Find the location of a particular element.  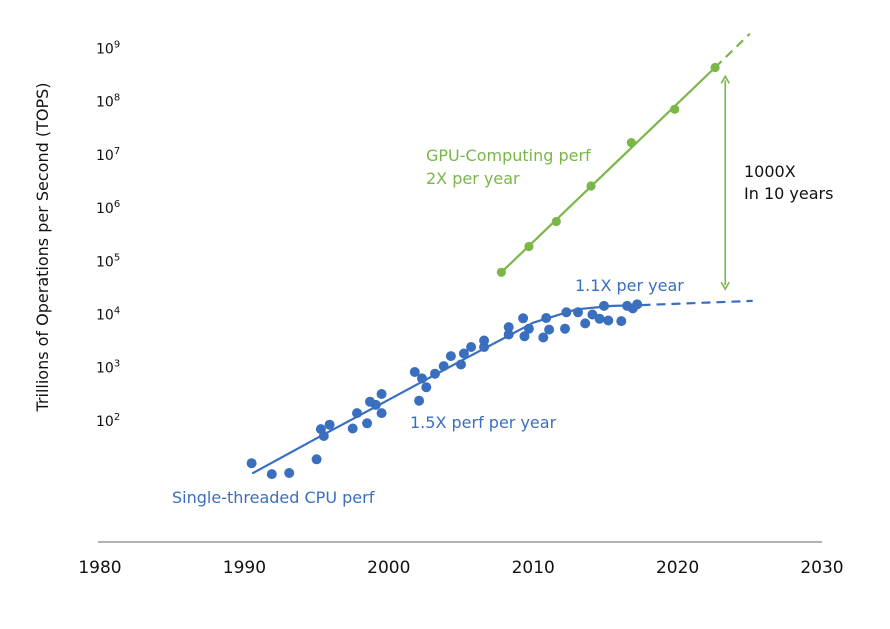

x-tick-label: 1990 is located at coordinates (244, 568).